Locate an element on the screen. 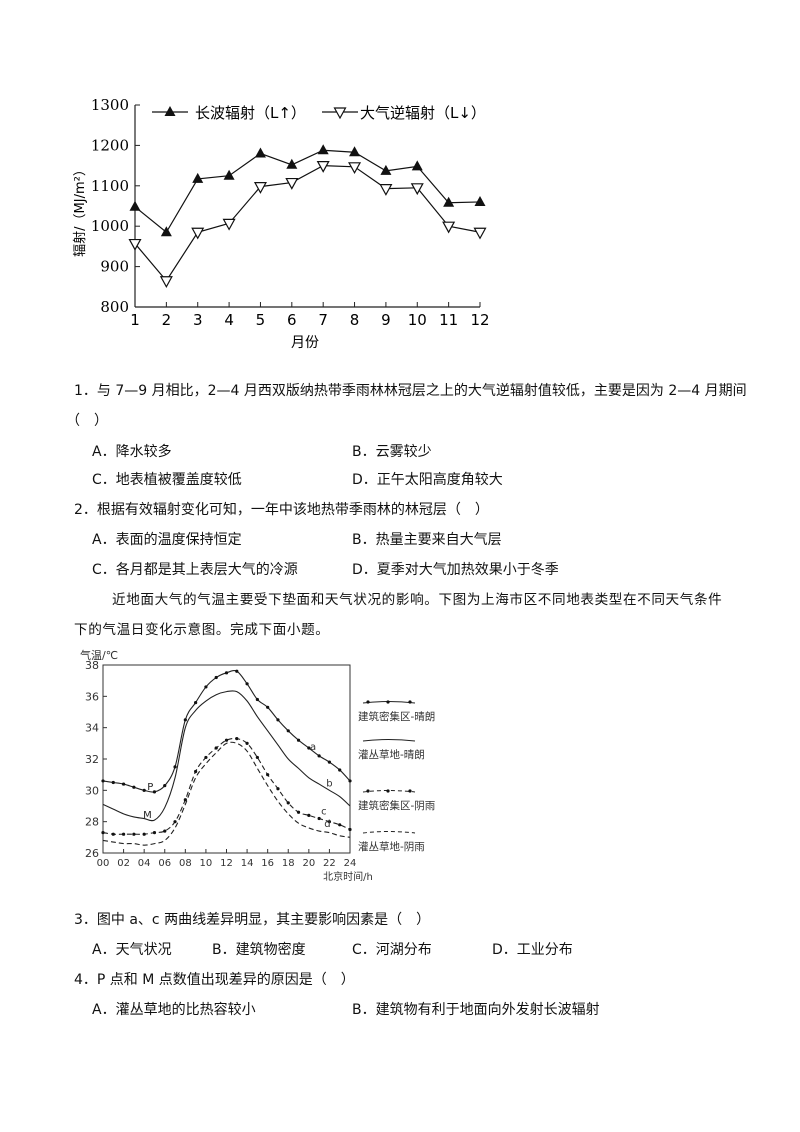 This screenshot has height=1132, width=800. question-2-option-a: A．表面的温度保持恒定 is located at coordinates (167, 540).